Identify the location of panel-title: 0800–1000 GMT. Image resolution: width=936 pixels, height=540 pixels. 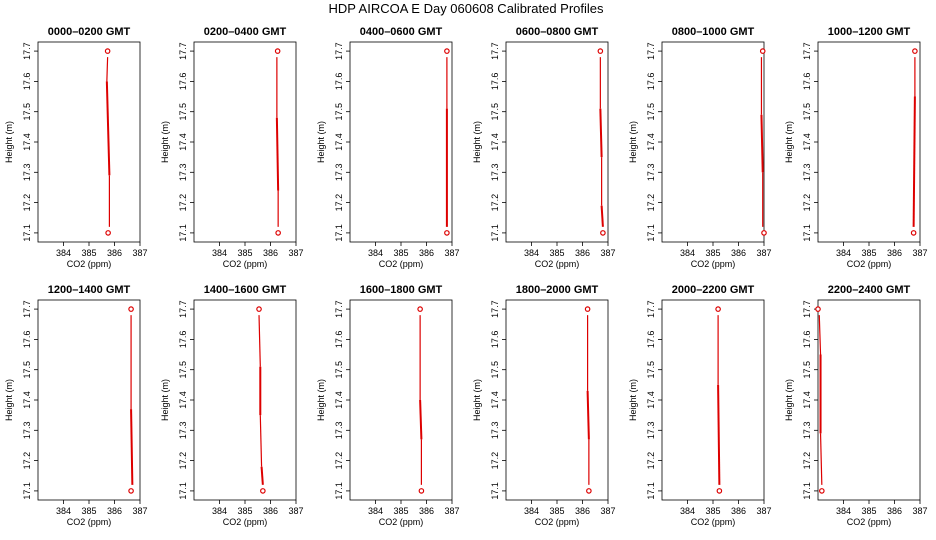
(713, 32).